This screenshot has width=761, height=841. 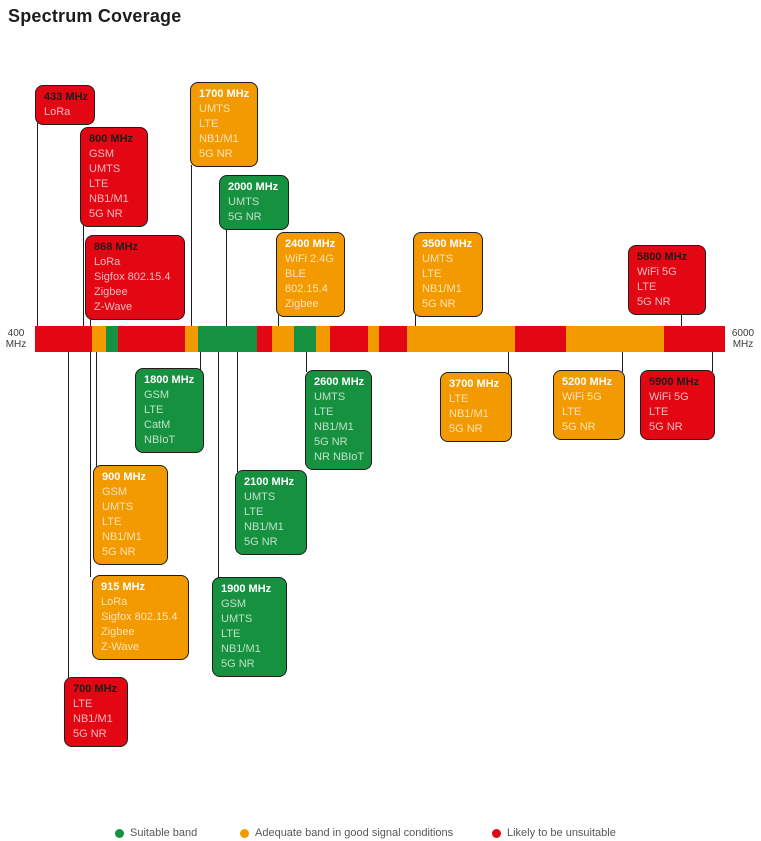 What do you see at coordinates (561, 833) in the screenshot?
I see `legend-label: Likely to be unsuitable` at bounding box center [561, 833].